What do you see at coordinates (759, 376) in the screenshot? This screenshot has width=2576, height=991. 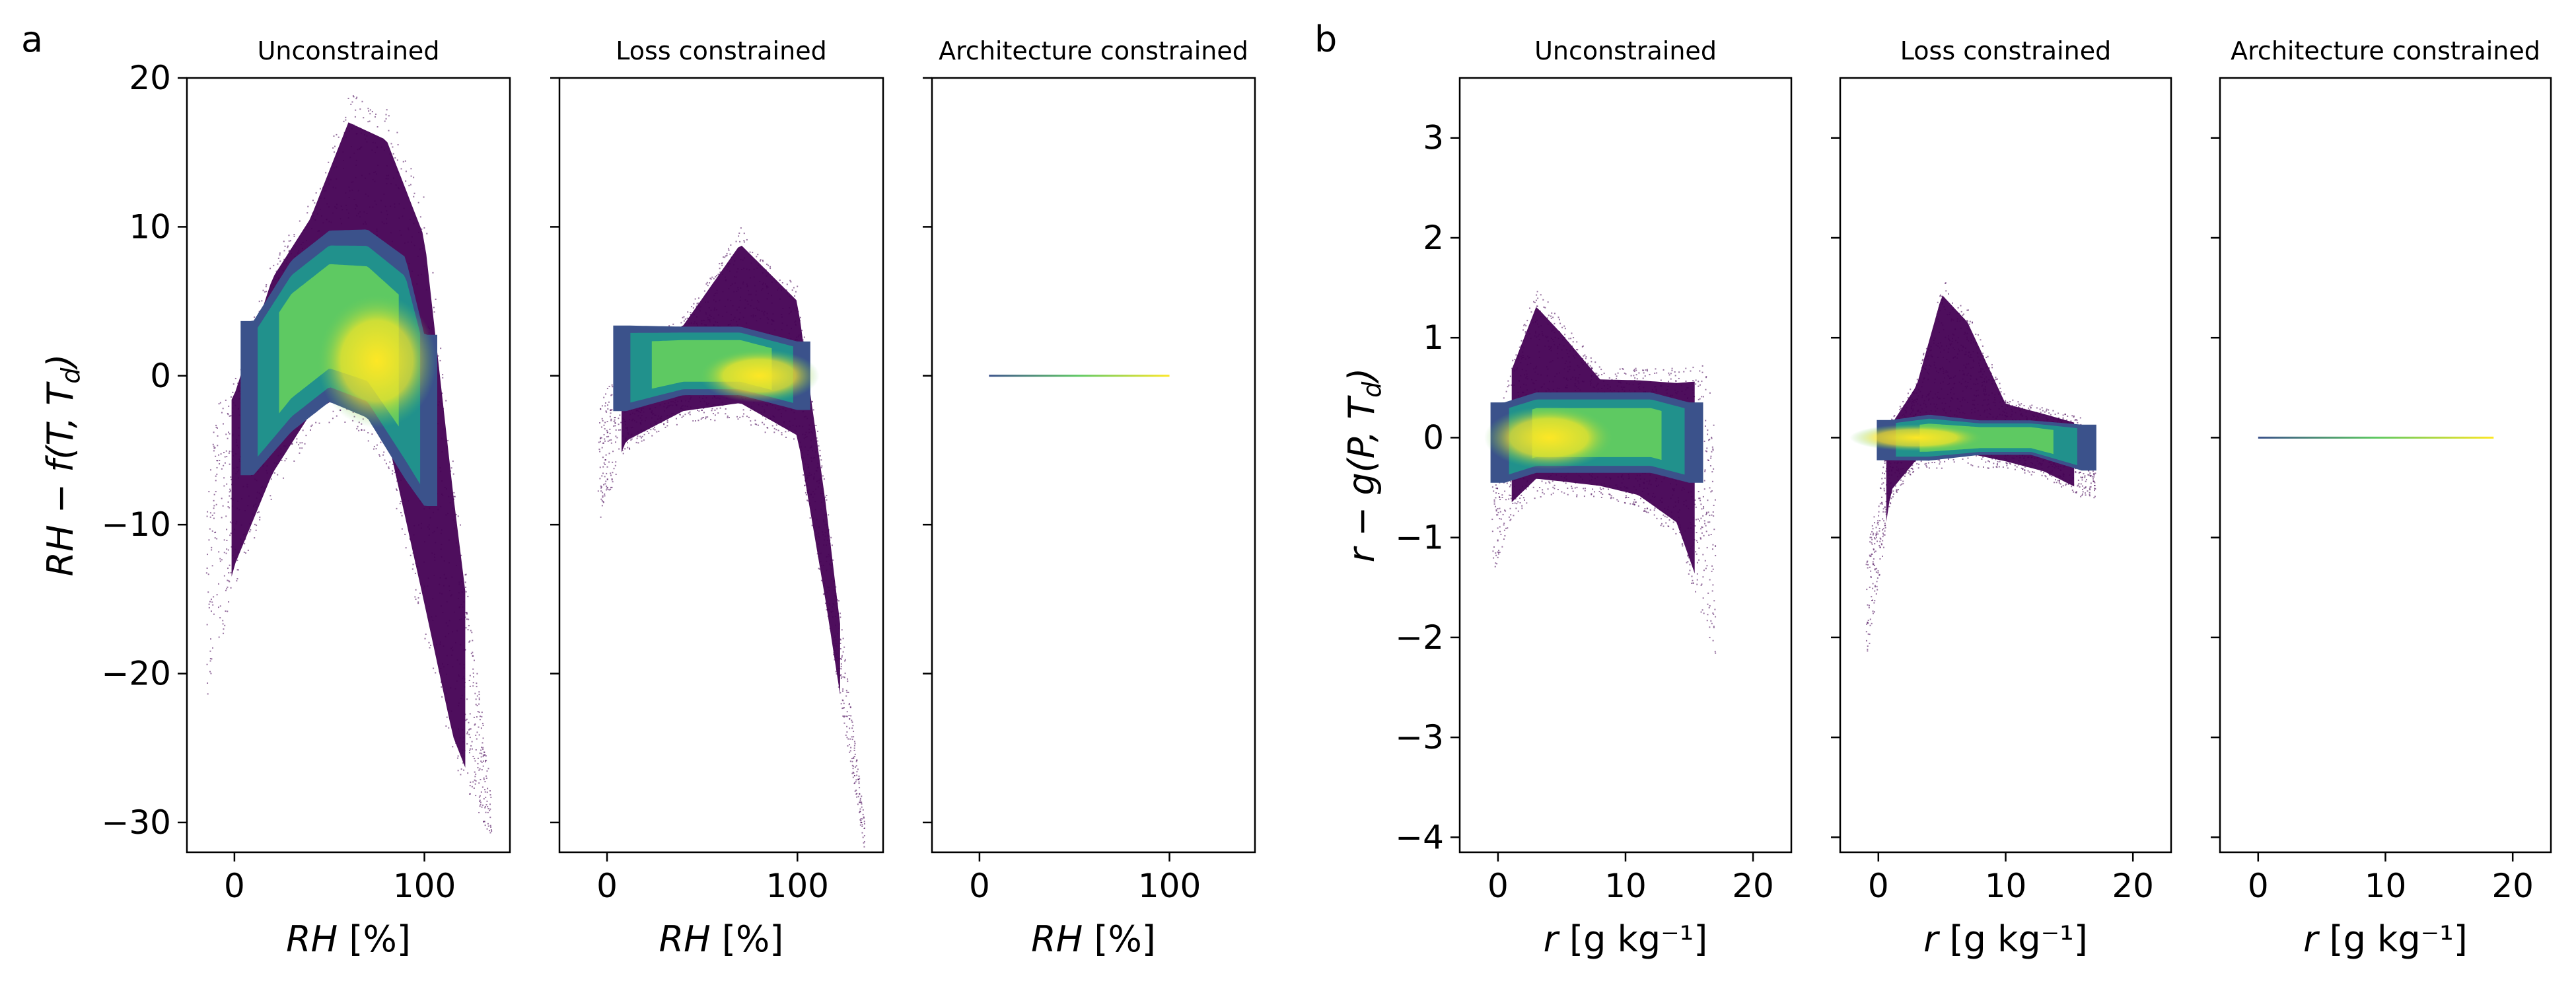 I see `density-peak` at bounding box center [759, 376].